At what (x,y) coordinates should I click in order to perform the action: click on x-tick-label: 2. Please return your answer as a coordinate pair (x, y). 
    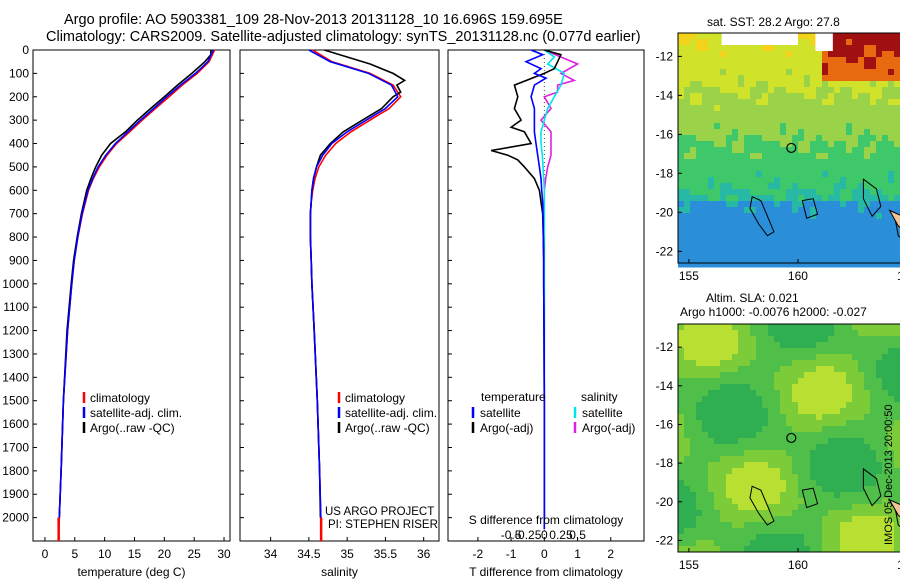
    Looking at the image, I should click on (610, 554).